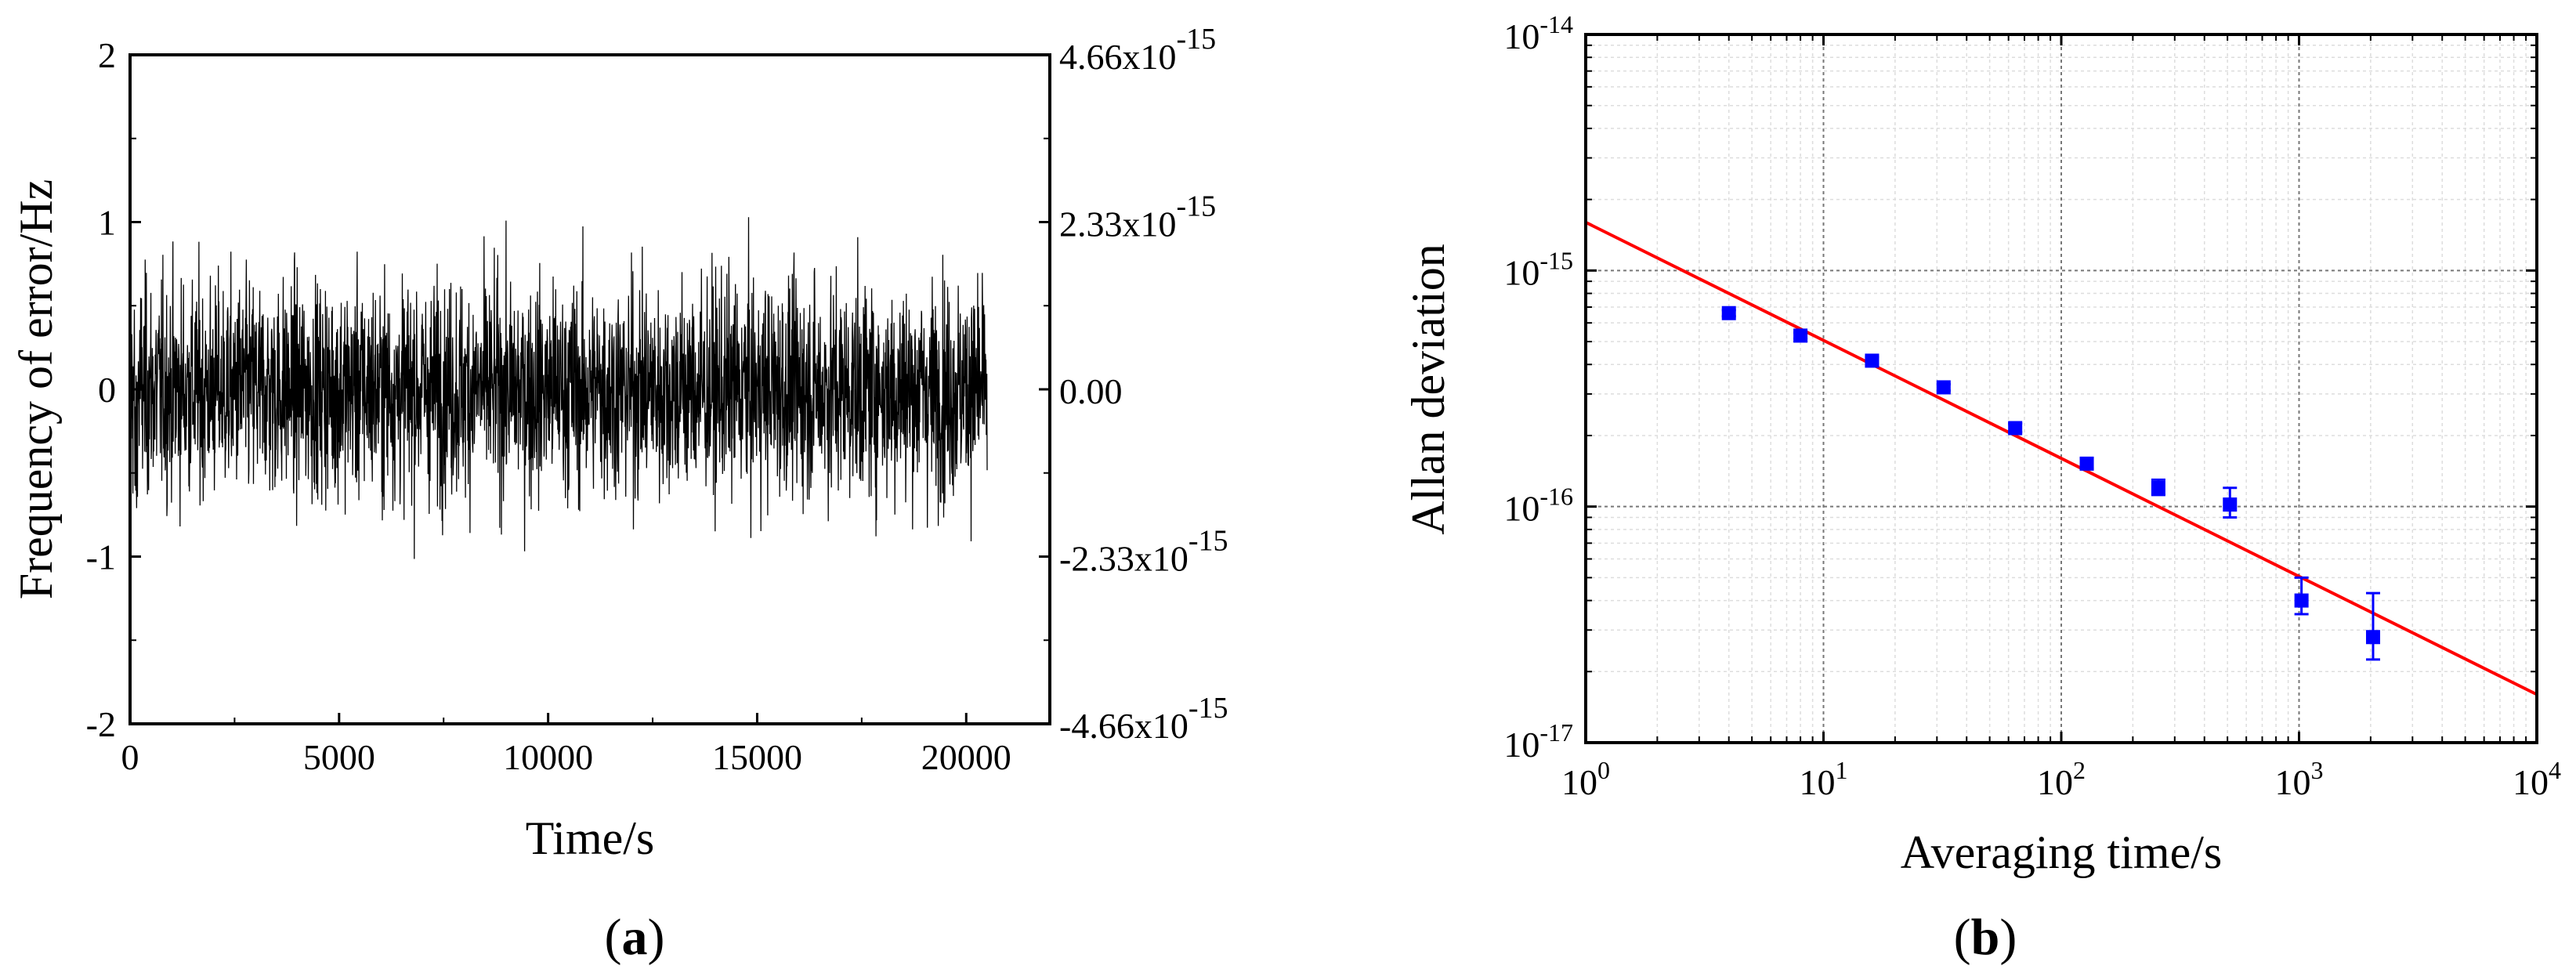 Image resolution: width=2576 pixels, height=980 pixels. I want to click on x-axis-a: 0 5000 10000 15000 20000, so click(566, 745).